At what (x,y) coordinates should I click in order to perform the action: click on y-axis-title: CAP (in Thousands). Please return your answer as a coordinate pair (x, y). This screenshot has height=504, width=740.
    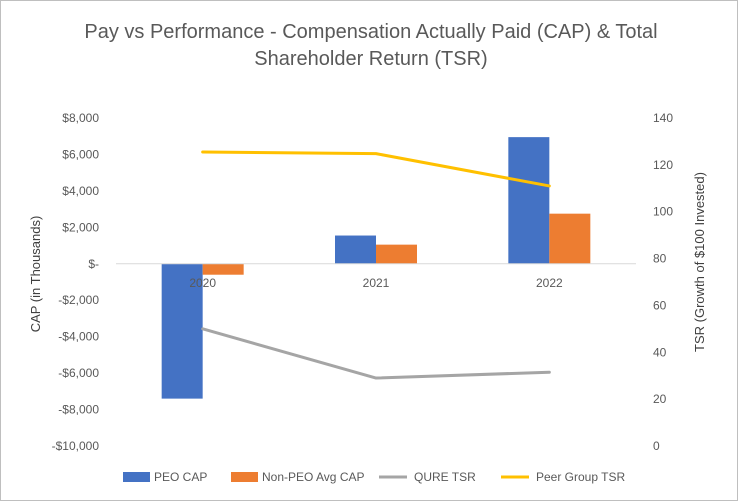
    Looking at the image, I should click on (35, 274).